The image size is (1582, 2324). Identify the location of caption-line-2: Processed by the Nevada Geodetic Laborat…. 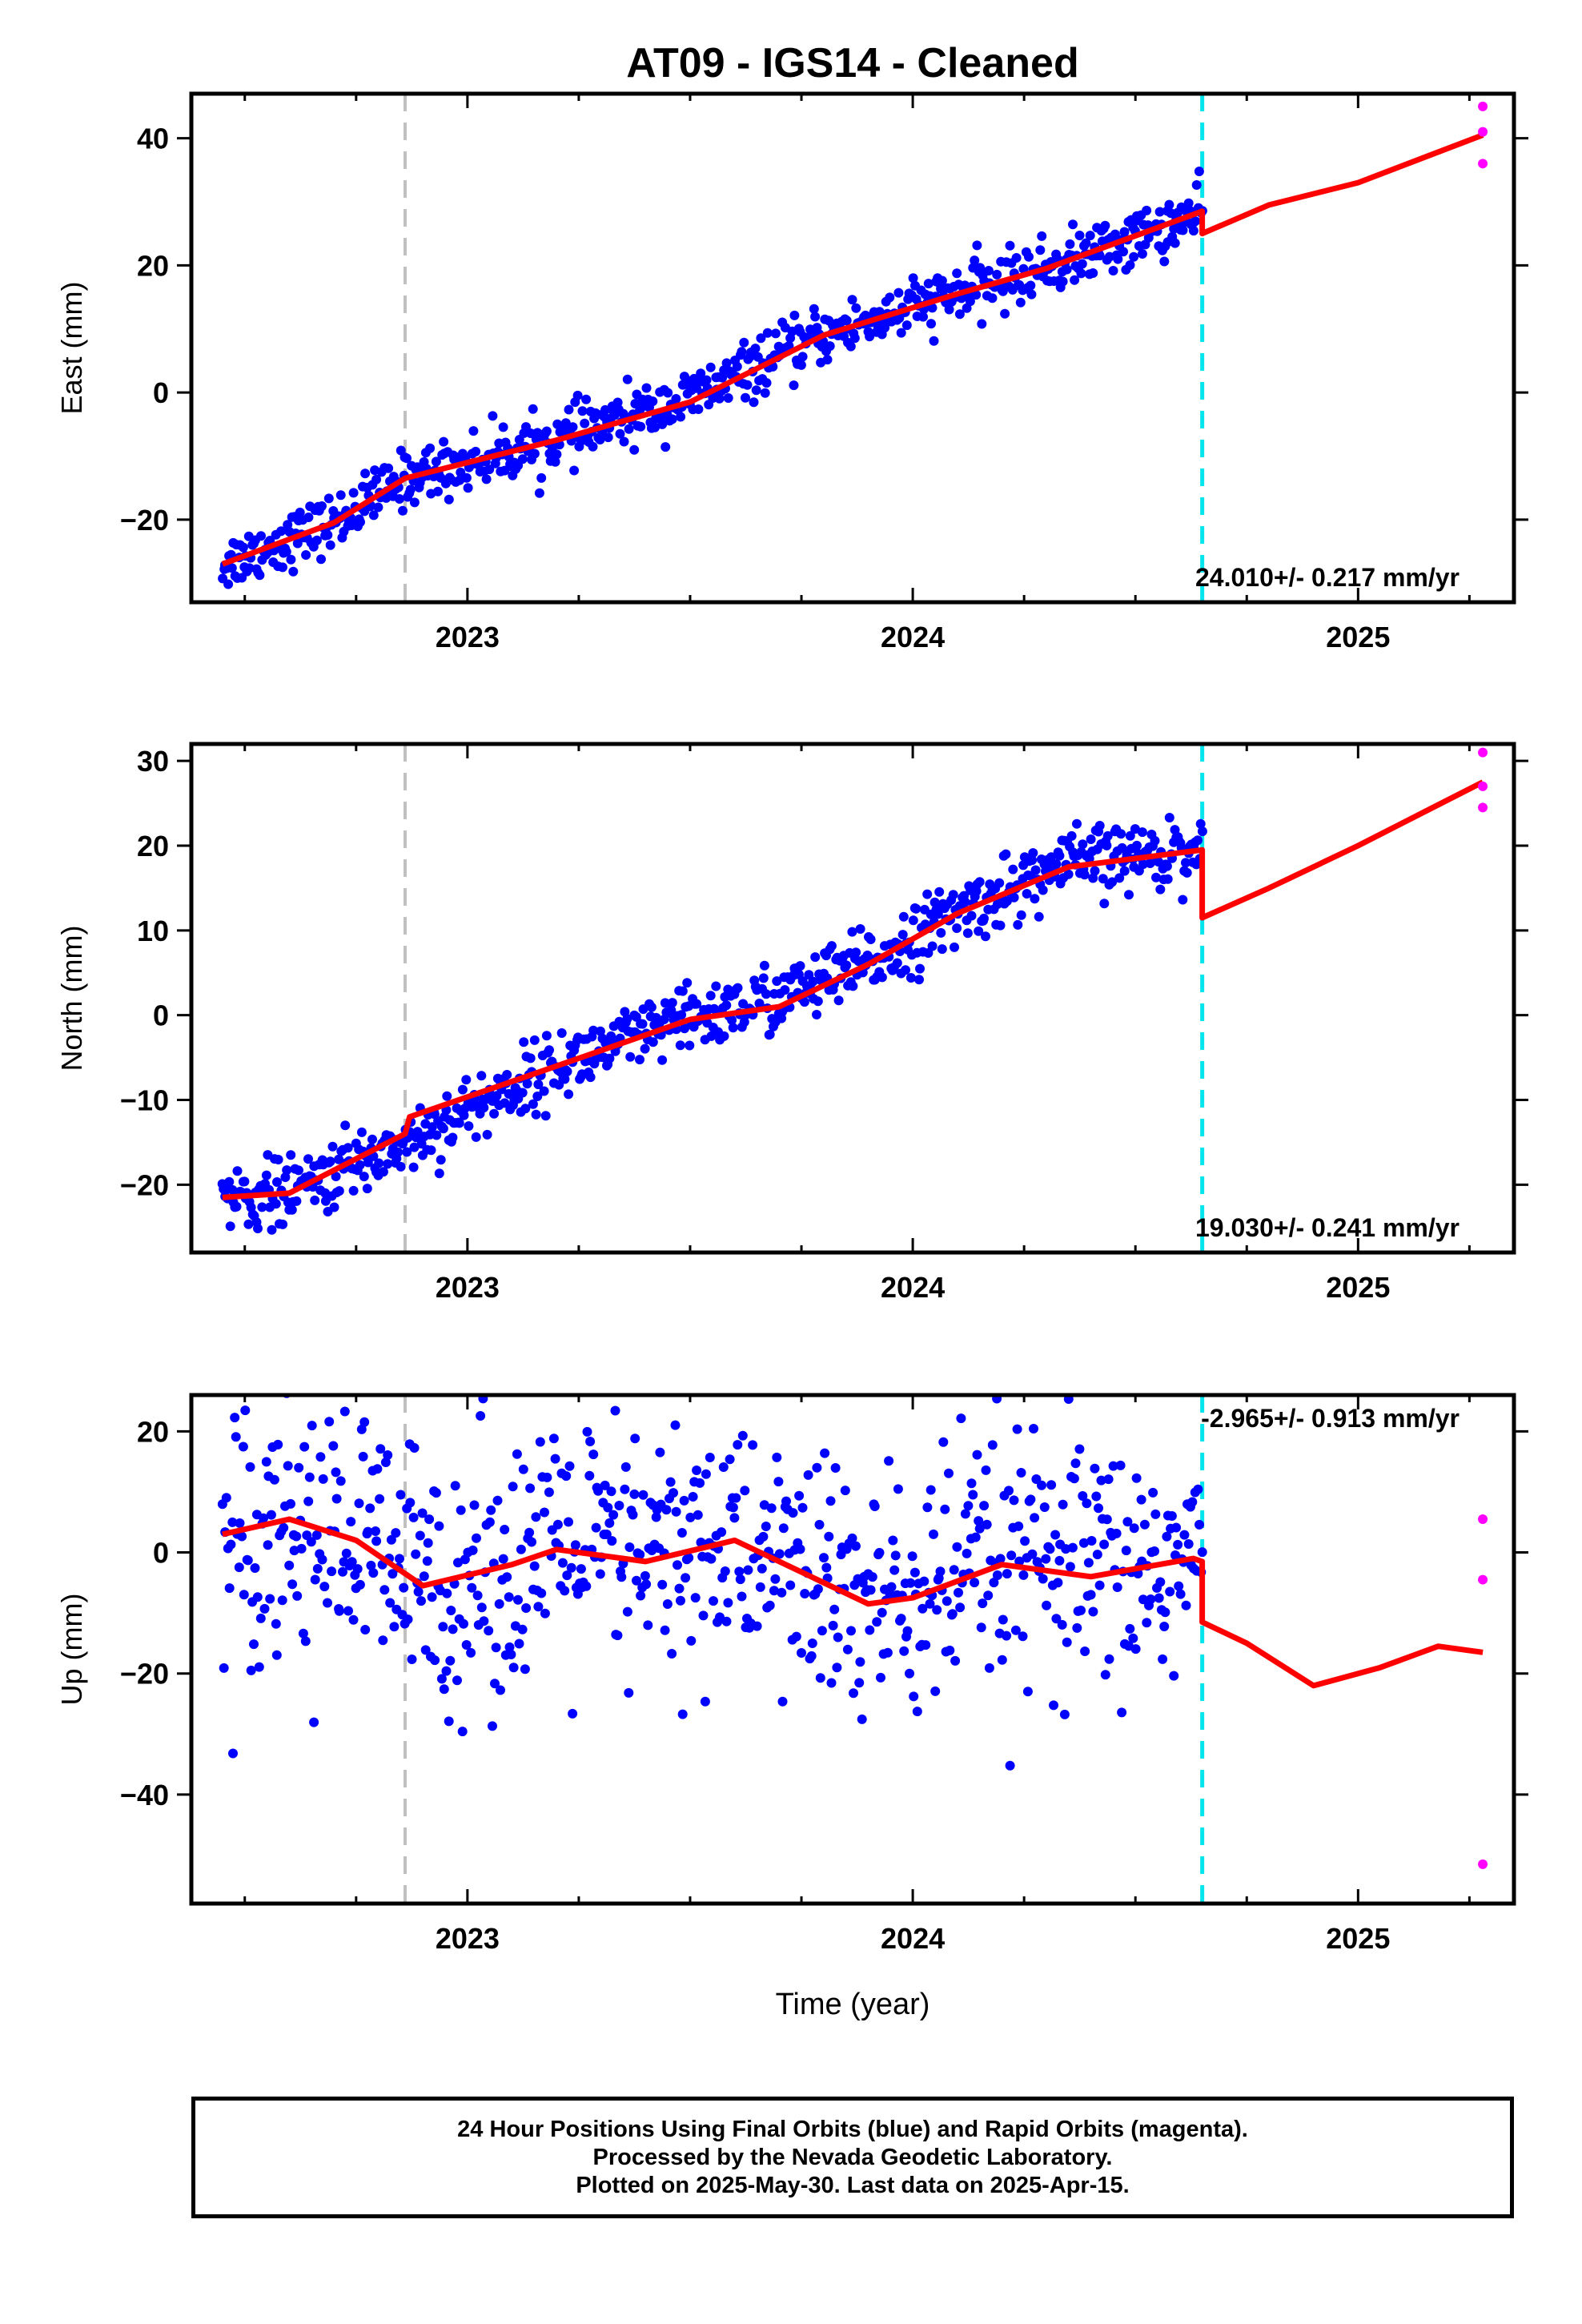
(852, 2157).